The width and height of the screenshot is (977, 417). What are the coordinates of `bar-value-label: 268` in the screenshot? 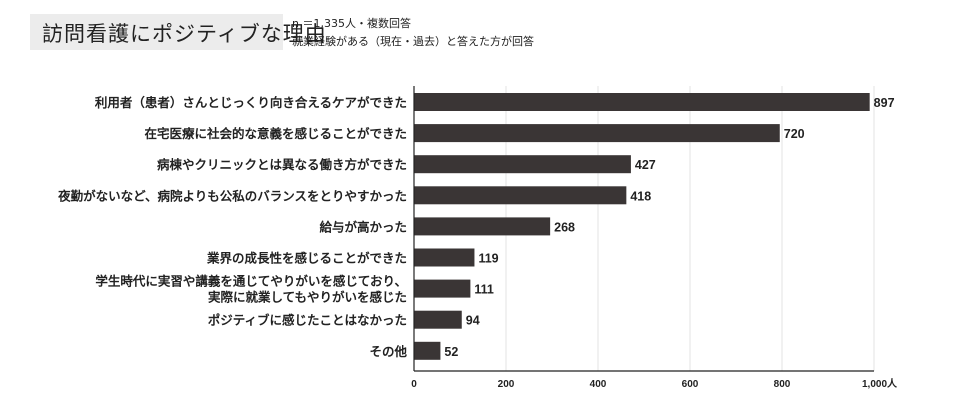 It's located at (564, 227).